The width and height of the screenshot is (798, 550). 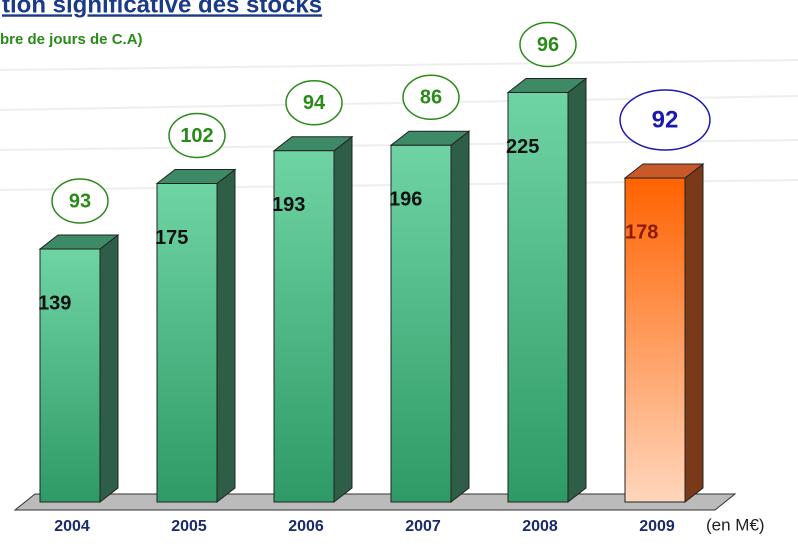 What do you see at coordinates (540, 526) in the screenshot?
I see `x-tick-label: 2008` at bounding box center [540, 526].